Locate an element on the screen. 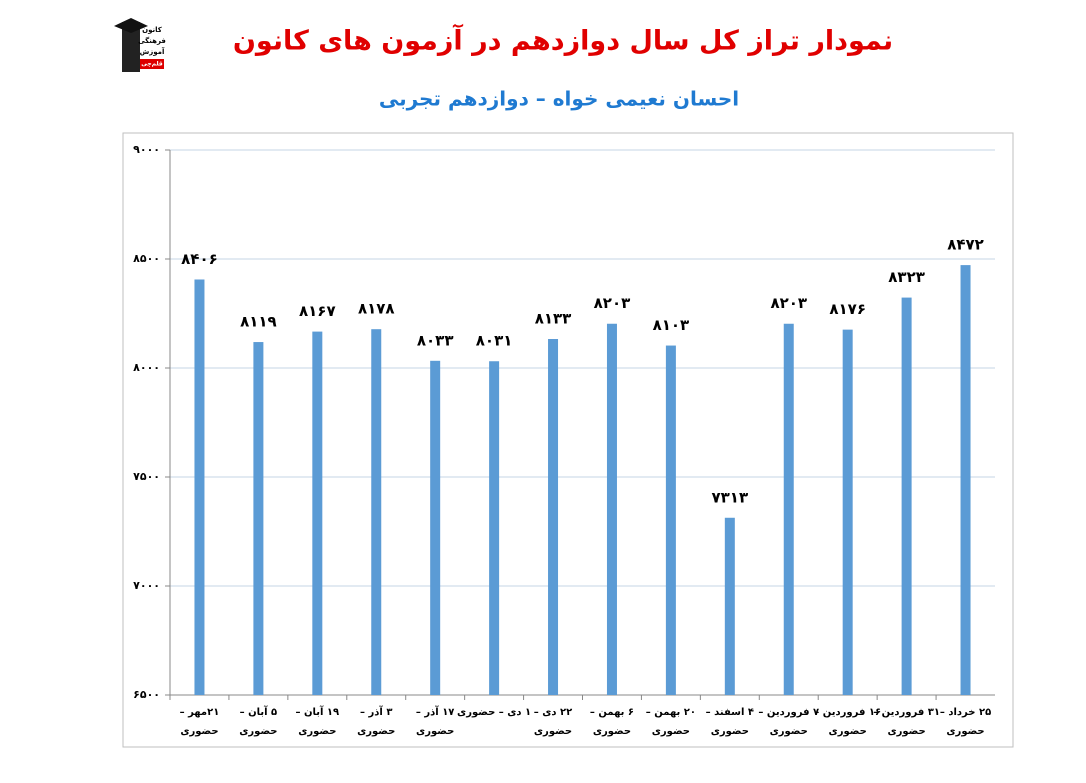 This screenshot has width=1086, height=783. y-tick-label: ۷۰۰۰ is located at coordinates (146, 585).